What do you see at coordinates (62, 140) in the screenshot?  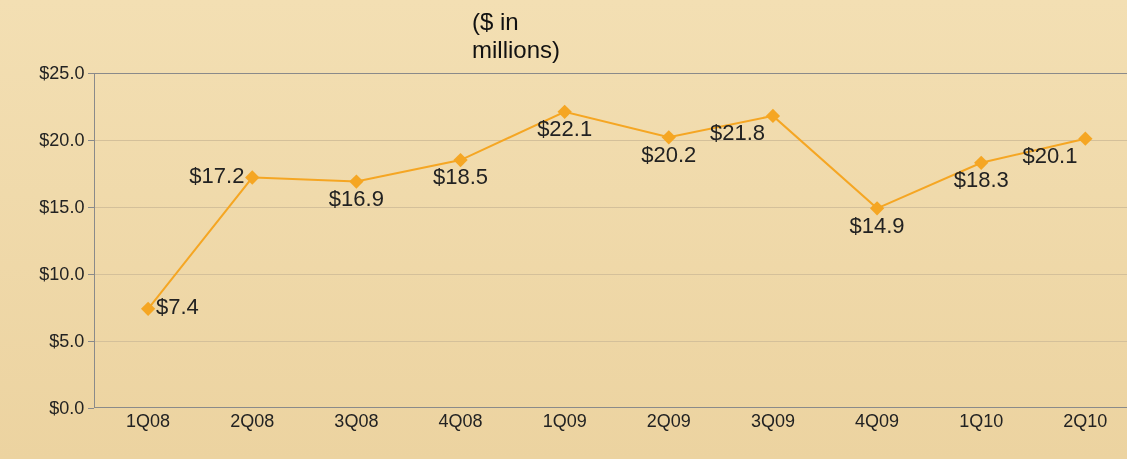 I see `y-tick-label: $20.0` at bounding box center [62, 140].